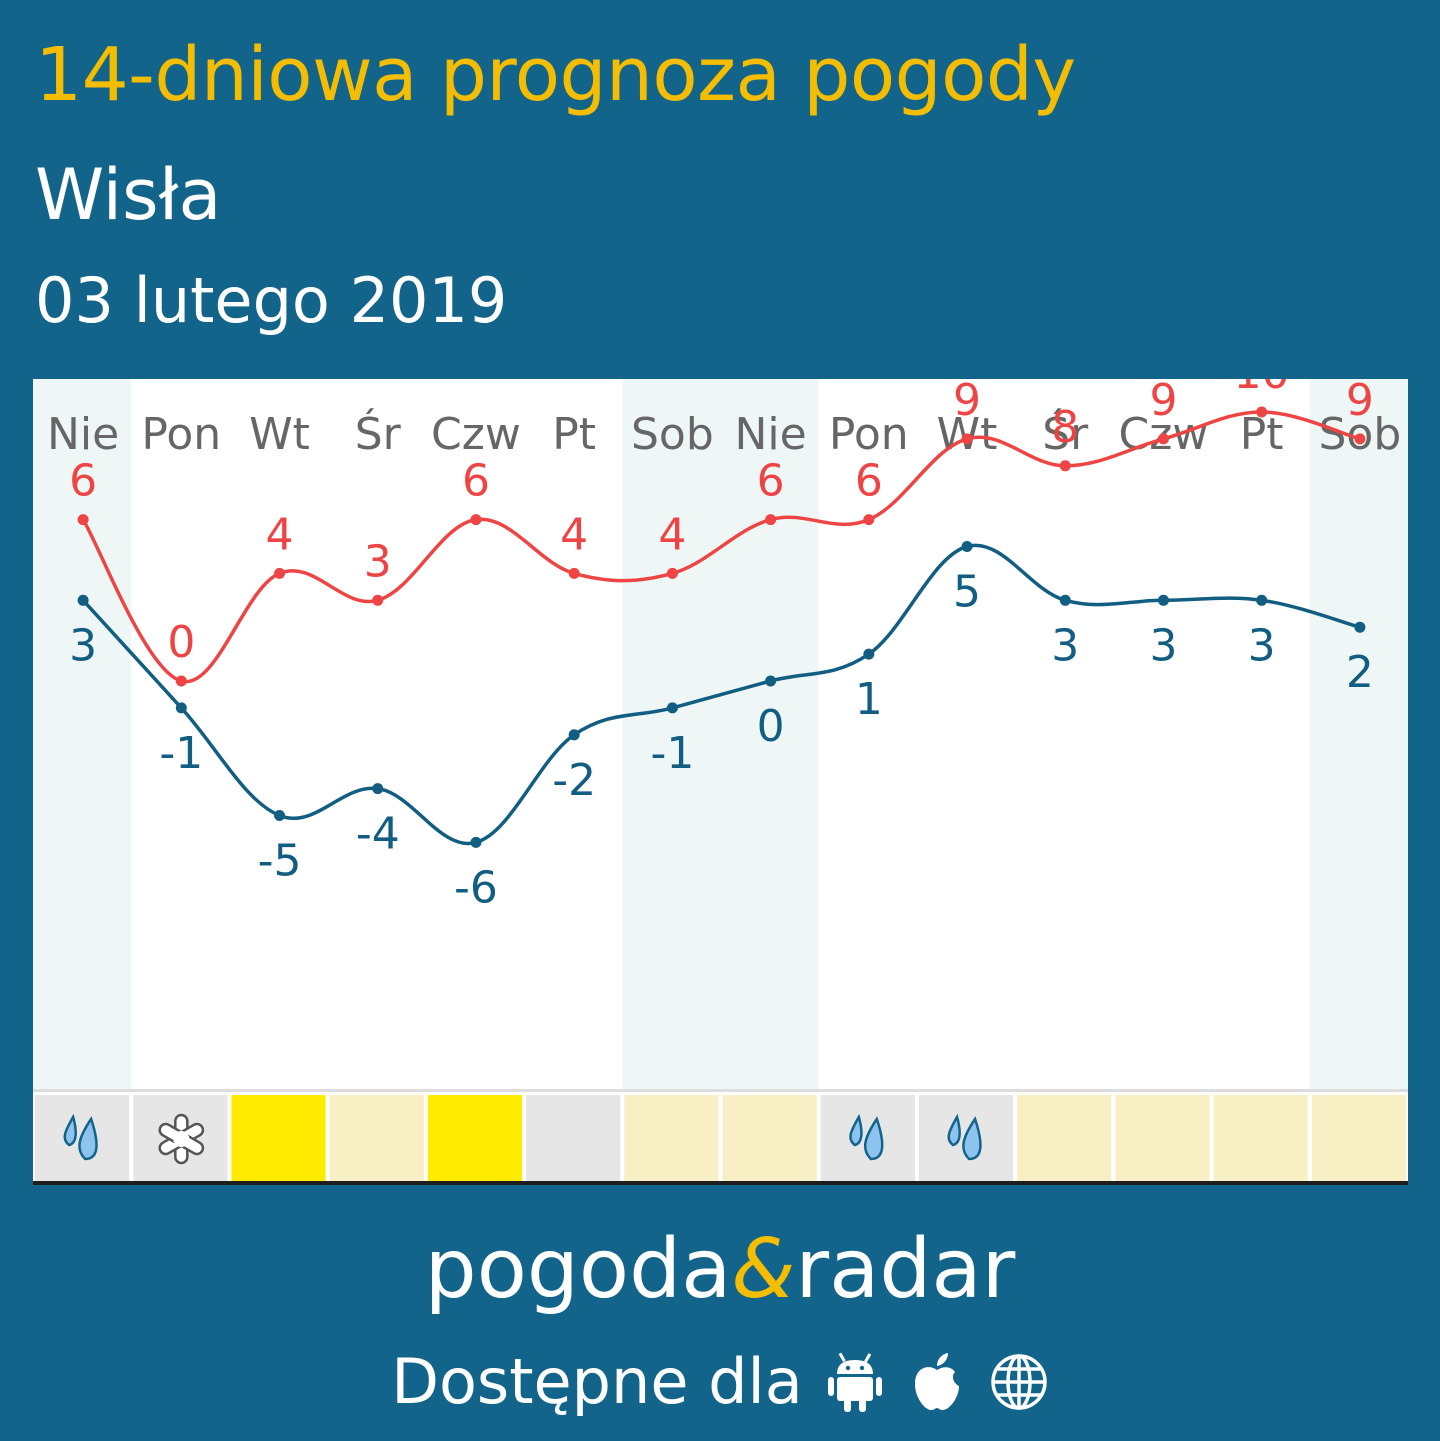  I want to click on location-name: Wisła, so click(128, 195).